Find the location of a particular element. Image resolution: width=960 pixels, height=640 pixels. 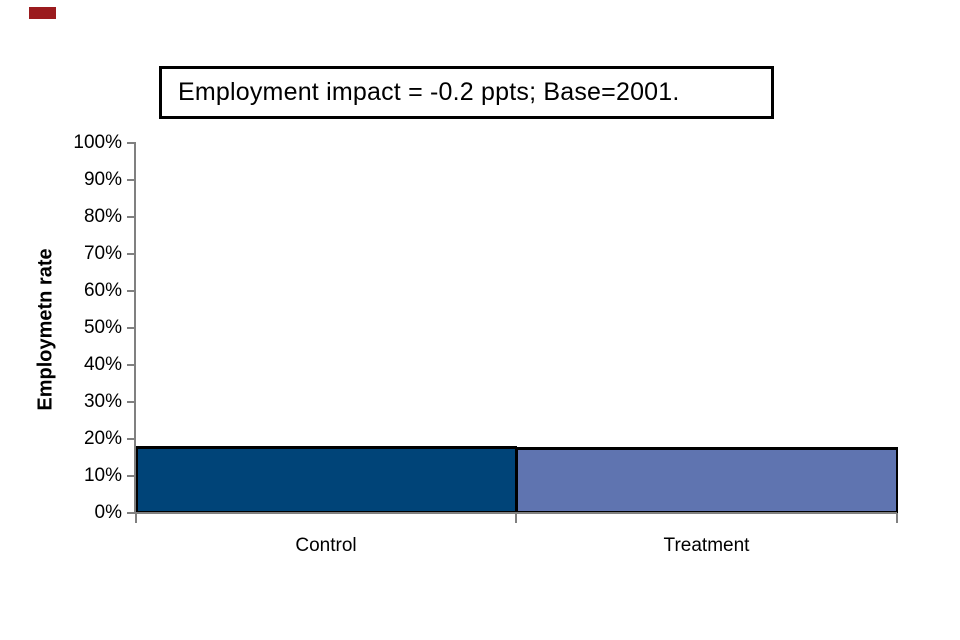

bar-treatment is located at coordinates (707, 480).